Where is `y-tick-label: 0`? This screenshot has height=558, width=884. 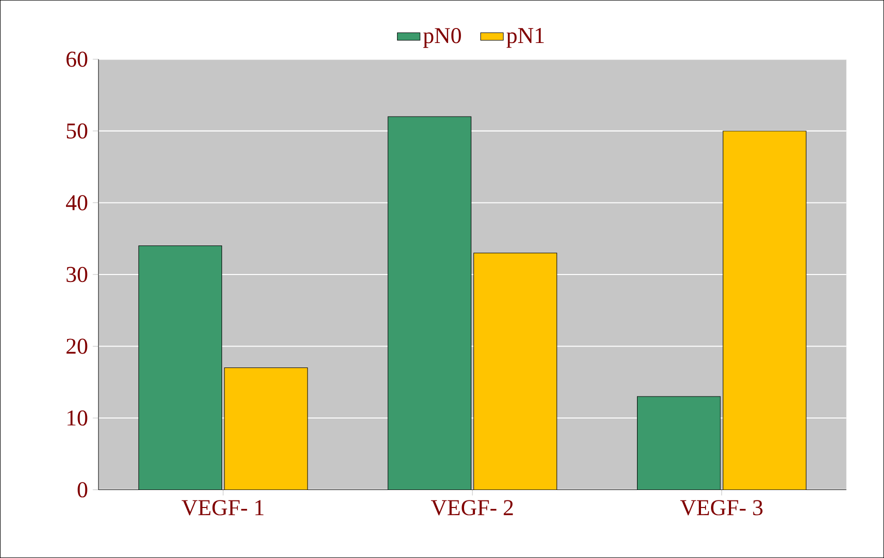
y-tick-label: 0 is located at coordinates (83, 490).